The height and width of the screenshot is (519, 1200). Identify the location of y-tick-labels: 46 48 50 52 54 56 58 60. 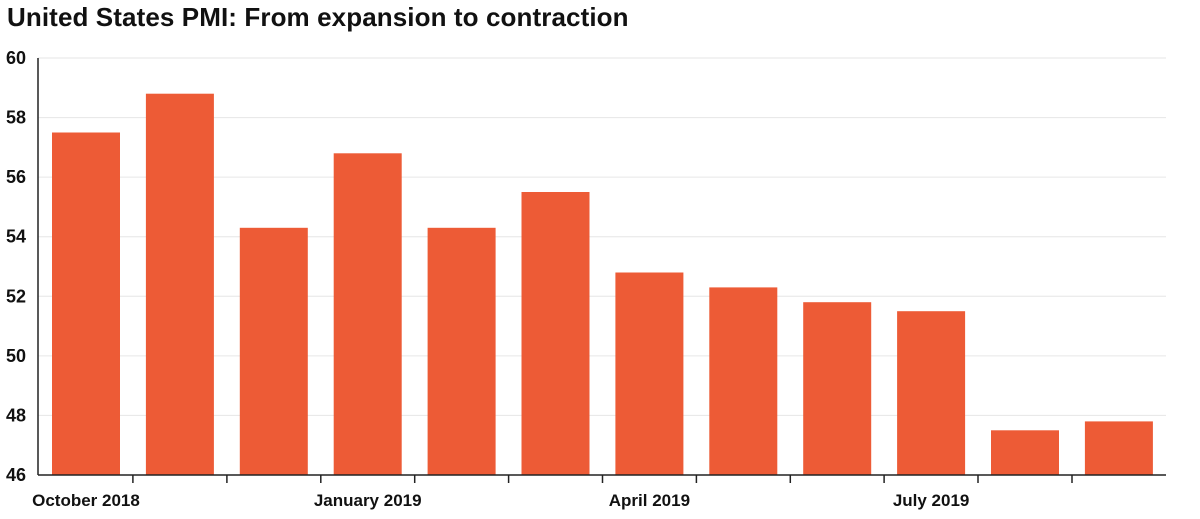
(16, 266).